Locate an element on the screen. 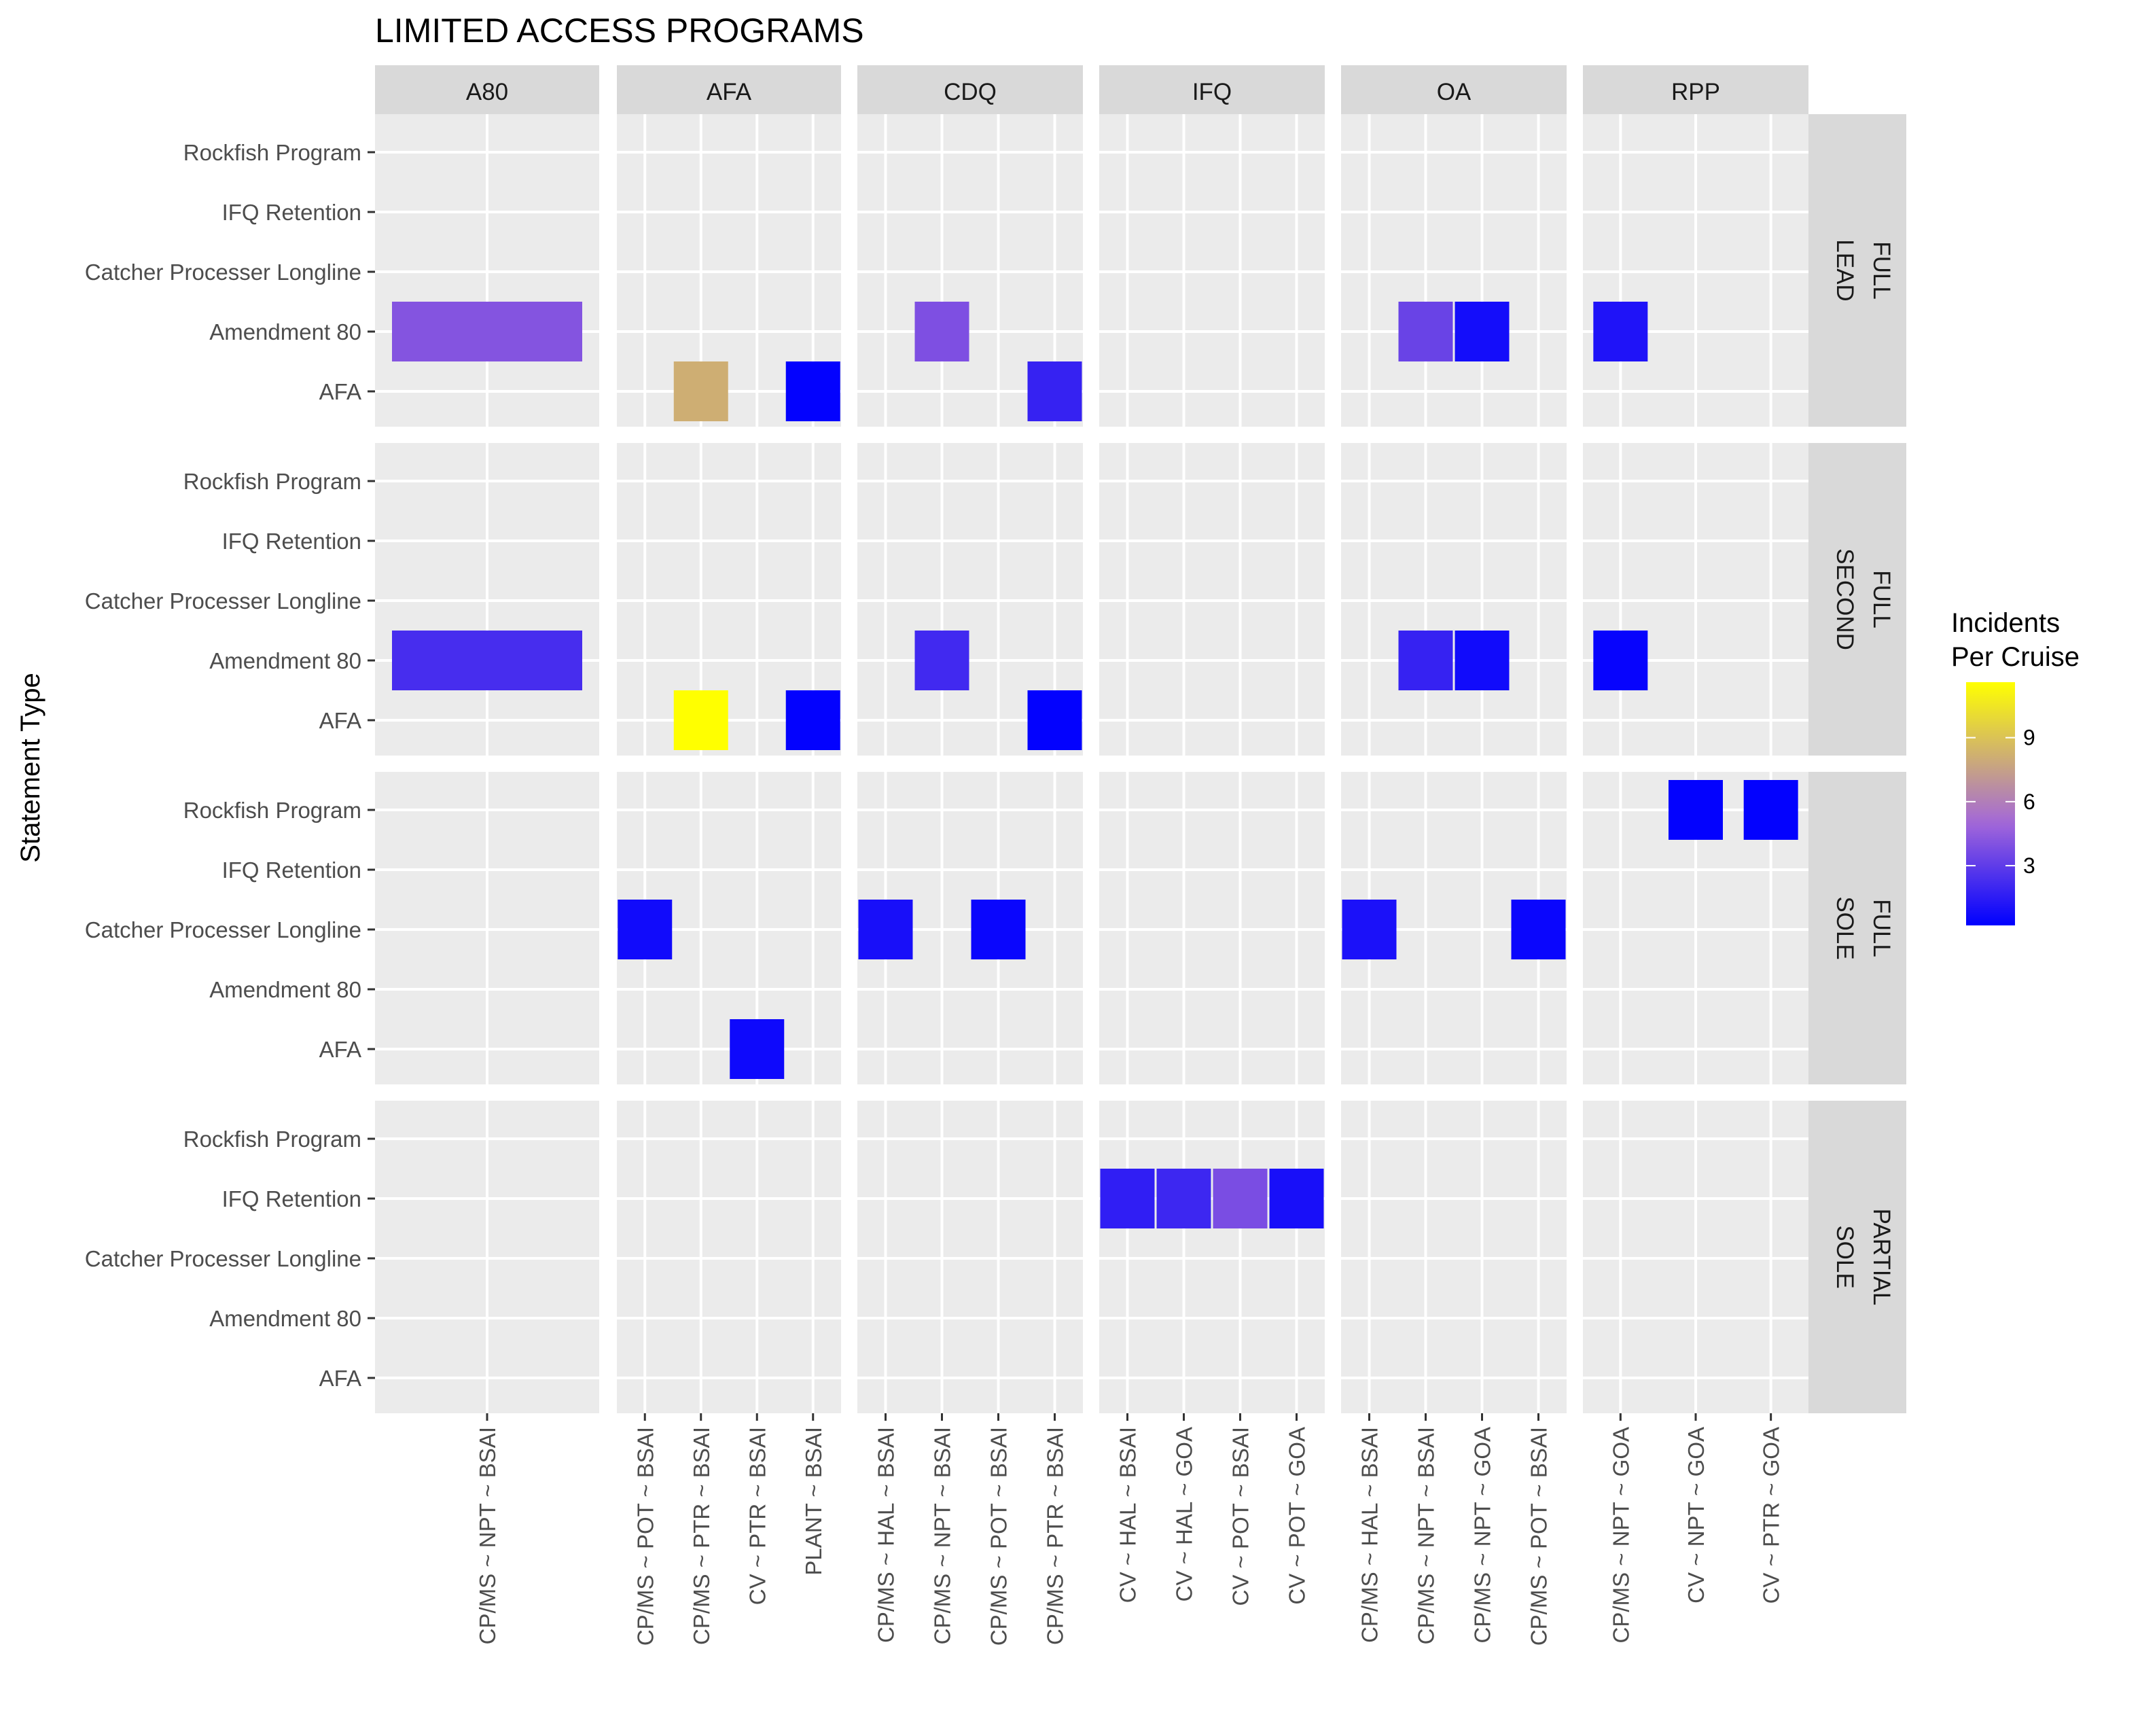  column-strip-label: OA is located at coordinates (1454, 92).